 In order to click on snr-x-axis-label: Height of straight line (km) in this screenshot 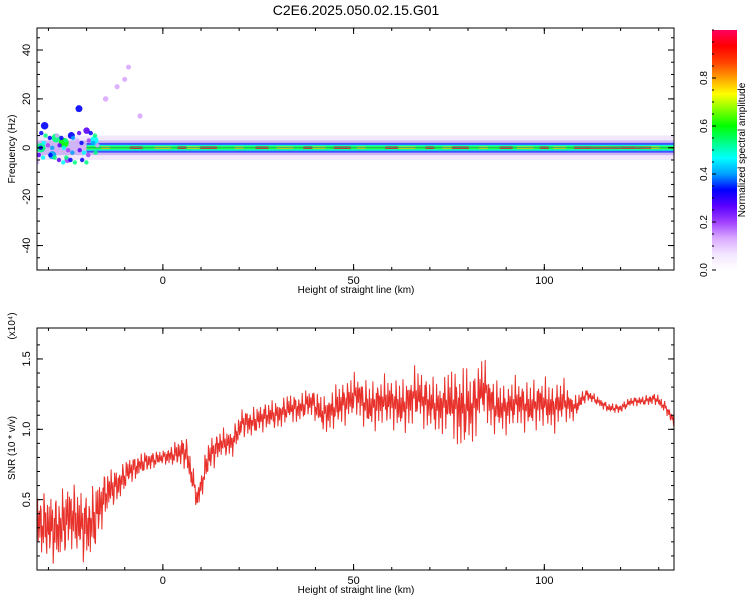, I will do `click(356, 590)`.